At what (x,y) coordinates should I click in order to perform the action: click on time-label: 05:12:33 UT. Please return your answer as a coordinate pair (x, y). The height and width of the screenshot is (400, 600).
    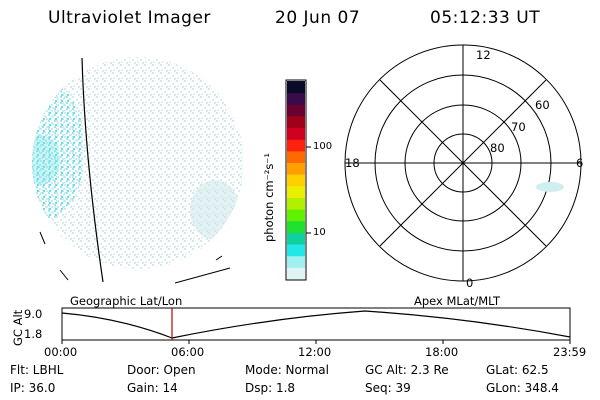
    Looking at the image, I should click on (485, 18).